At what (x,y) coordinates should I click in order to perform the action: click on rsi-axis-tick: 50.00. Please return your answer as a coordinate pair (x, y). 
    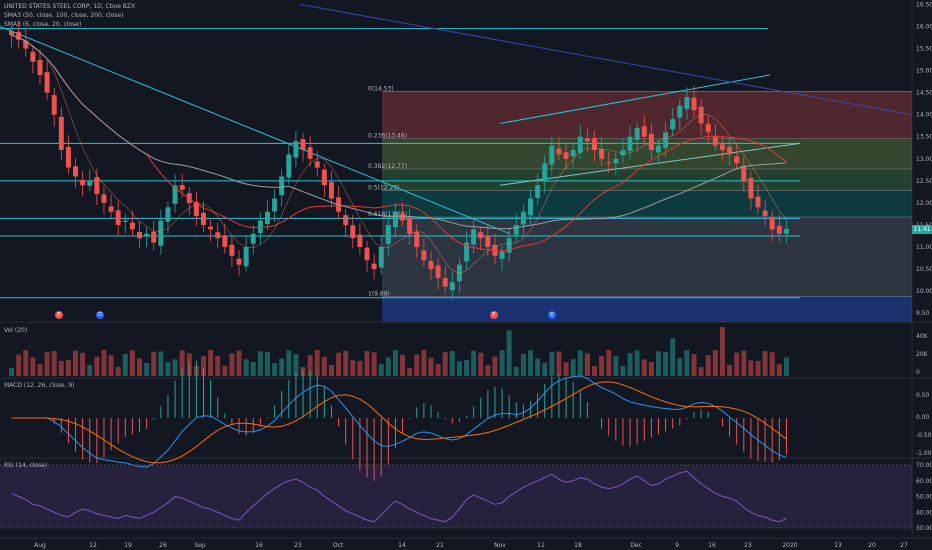
    Looking at the image, I should click on (924, 497).